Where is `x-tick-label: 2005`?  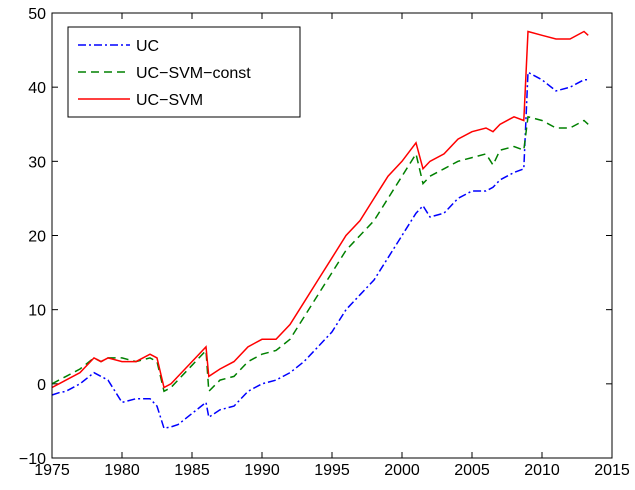
x-tick-label: 2005 is located at coordinates (472, 470).